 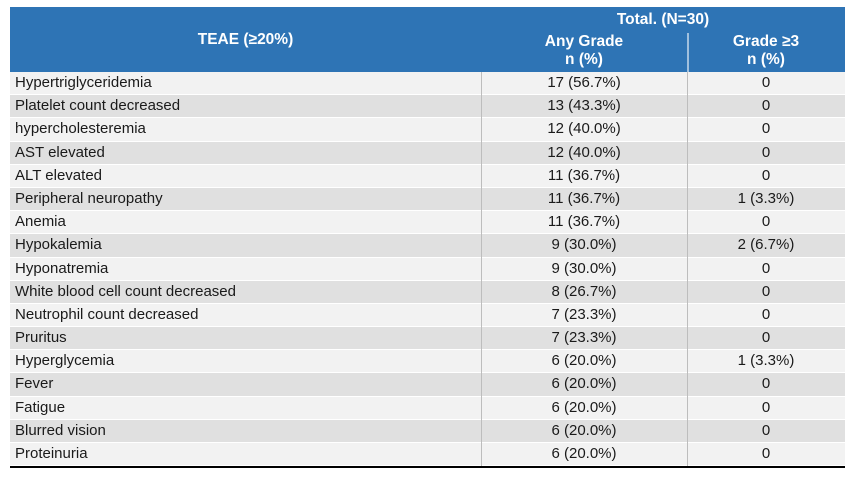 What do you see at coordinates (41, 338) in the screenshot?
I see `teae-name-cell: Pruritus` at bounding box center [41, 338].